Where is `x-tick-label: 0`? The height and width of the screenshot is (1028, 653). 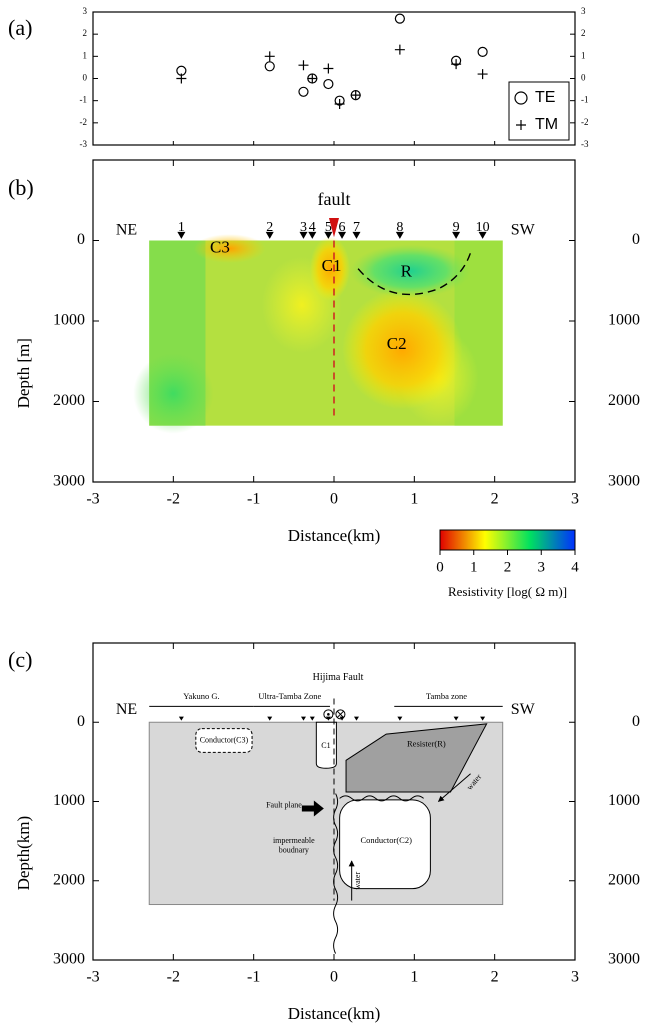 x-tick-label: 0 is located at coordinates (334, 499).